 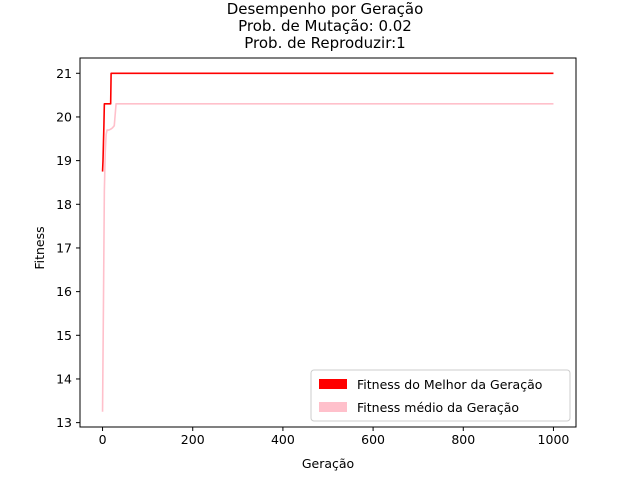 What do you see at coordinates (64, 116) in the screenshot?
I see `y-tick-label: 20` at bounding box center [64, 116].